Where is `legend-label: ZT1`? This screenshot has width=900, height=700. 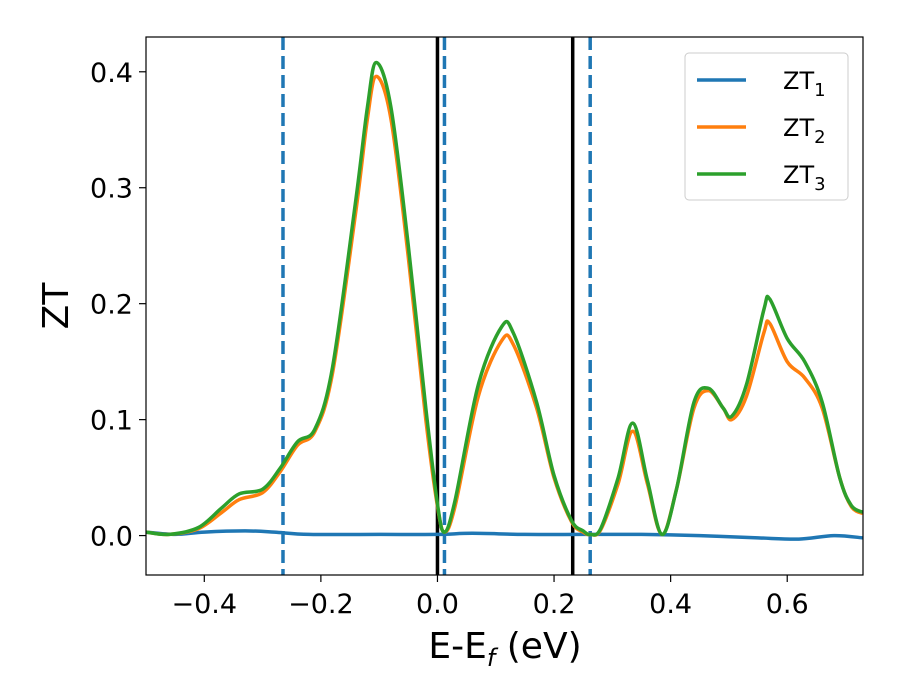
legend-label: ZT1 is located at coordinates (804, 84).